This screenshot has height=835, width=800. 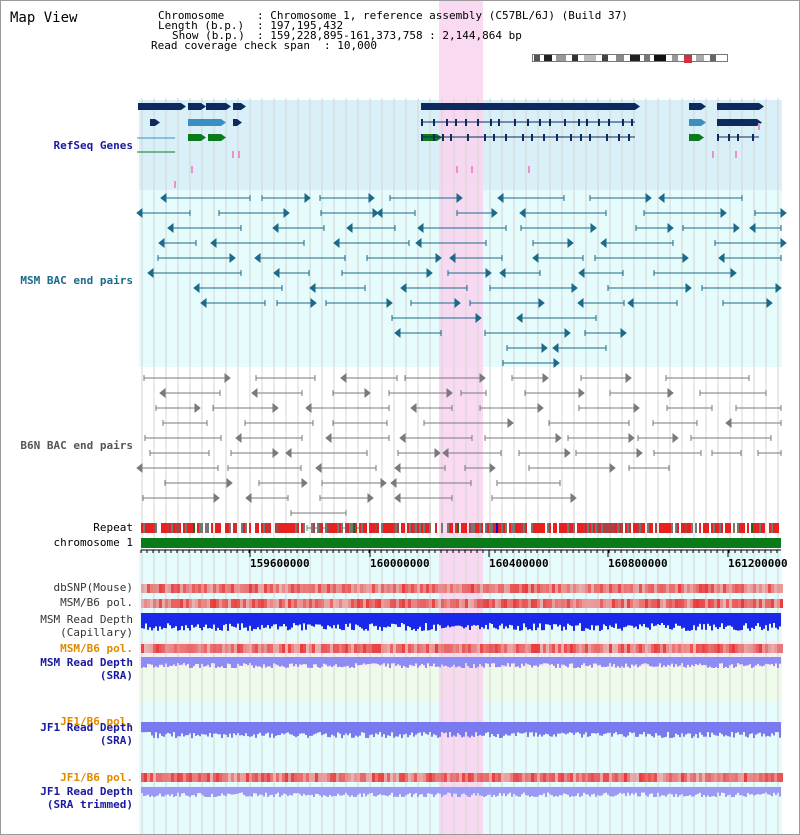 I want to click on jf1-read-depth-trimmed-label: JF1 Read Depth, so click(x=86, y=791).